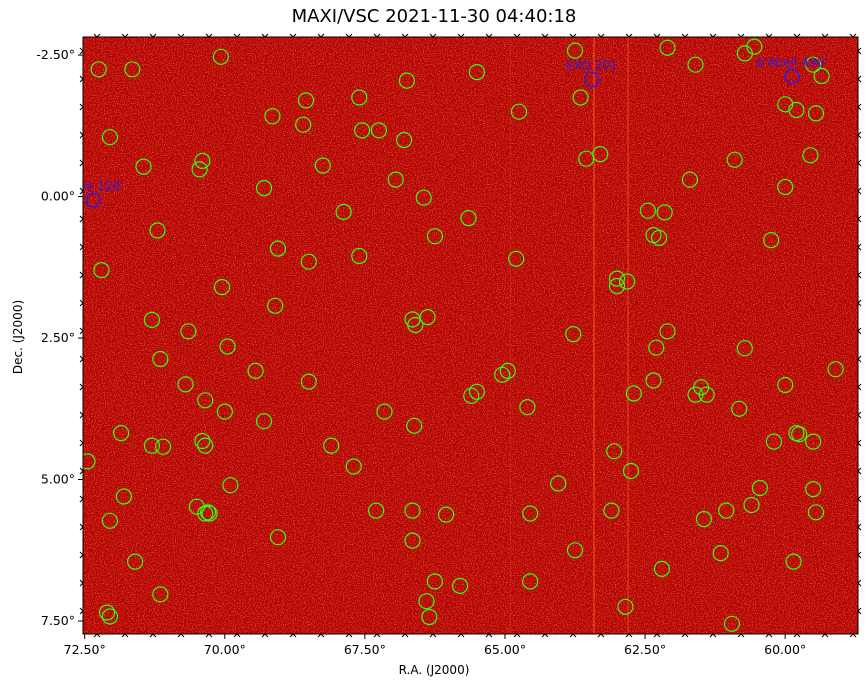 The image size is (868, 689). I want to click on x-axis-label: R.A. (J2000), so click(434, 670).